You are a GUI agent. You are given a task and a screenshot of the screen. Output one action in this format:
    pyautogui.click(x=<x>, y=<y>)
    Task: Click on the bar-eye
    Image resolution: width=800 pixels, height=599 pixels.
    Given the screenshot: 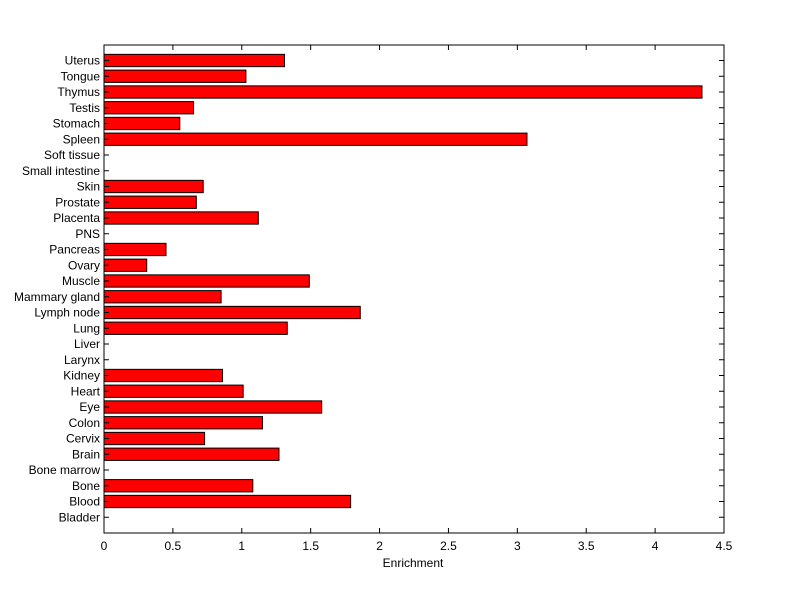 What is the action you would take?
    pyautogui.click(x=213, y=407)
    